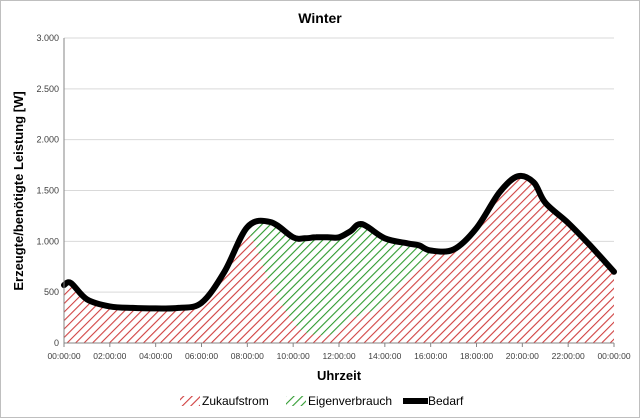 The image size is (640, 418). What do you see at coordinates (320, 18) in the screenshot?
I see `chart-title: Winter` at bounding box center [320, 18].